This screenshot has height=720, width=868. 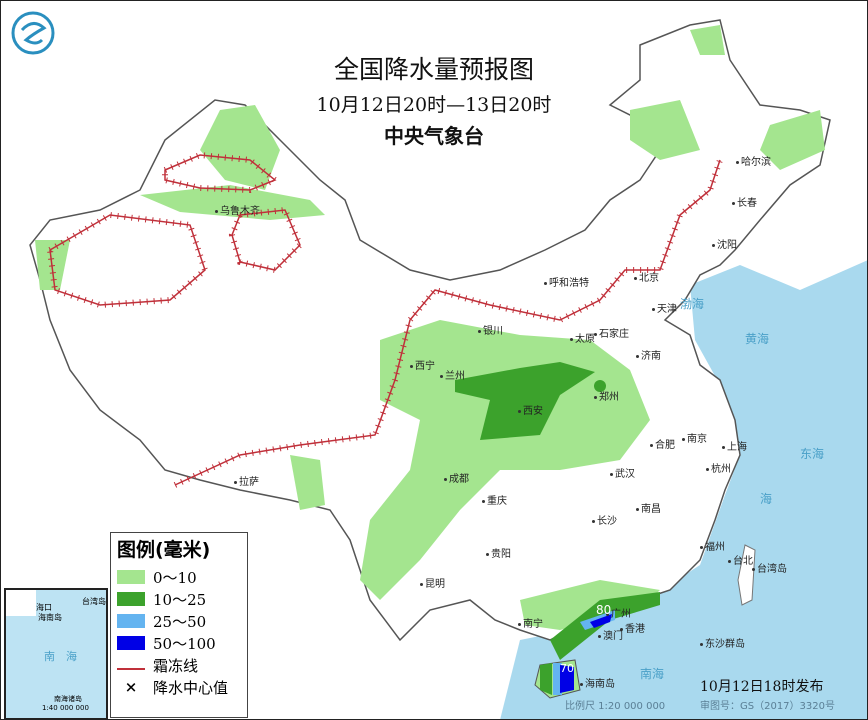 What do you see at coordinates (767, 706) in the screenshot?
I see `review-number: 审图号：GS（2017）3320号` at bounding box center [767, 706].